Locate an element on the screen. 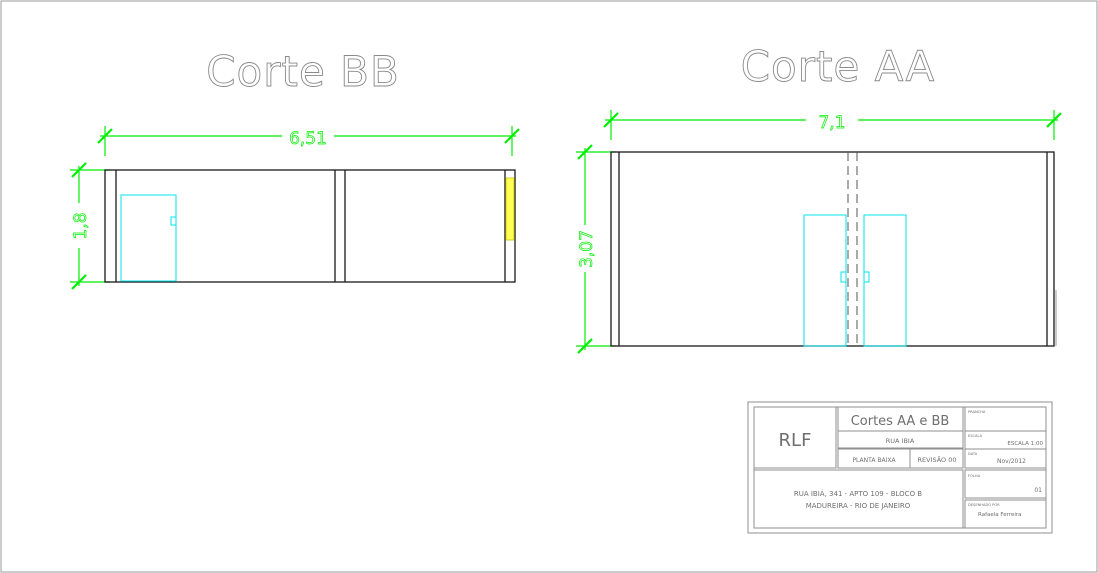 The width and height of the screenshot is (1098, 573). logo-text: RLF is located at coordinates (795, 440).